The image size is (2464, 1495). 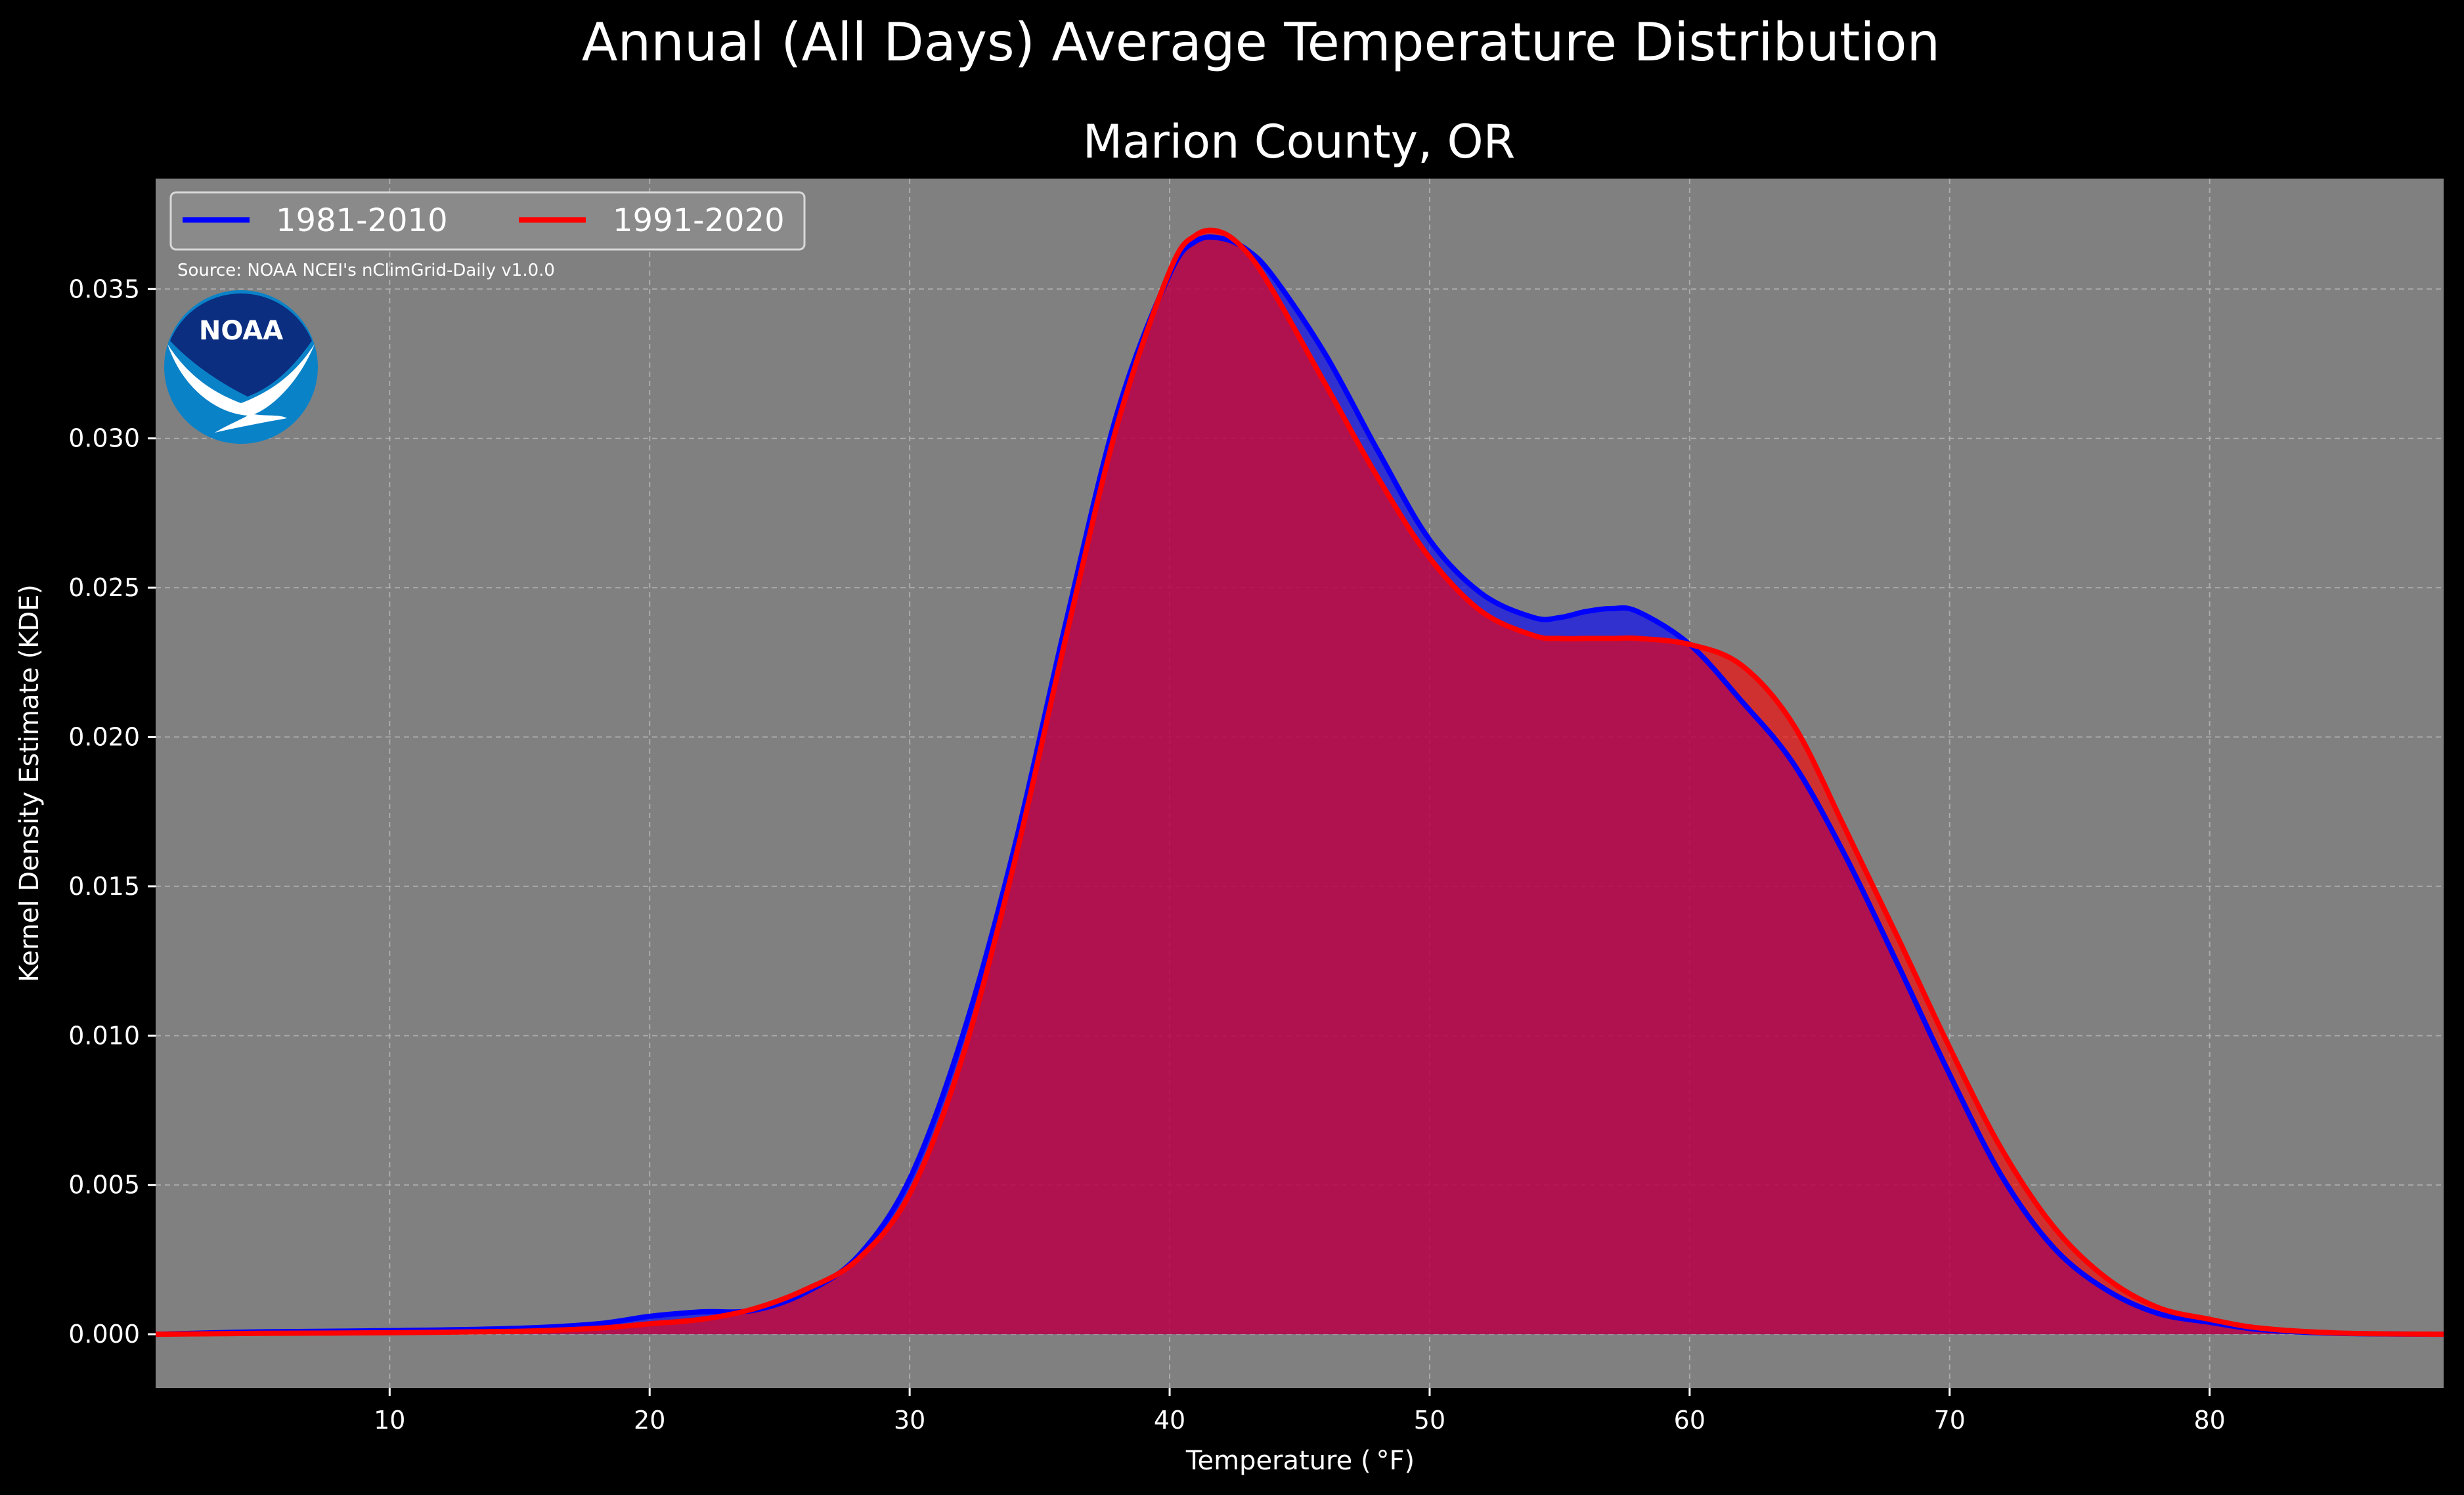 I want to click on noaa-logo: NOAA, so click(x=241, y=367).